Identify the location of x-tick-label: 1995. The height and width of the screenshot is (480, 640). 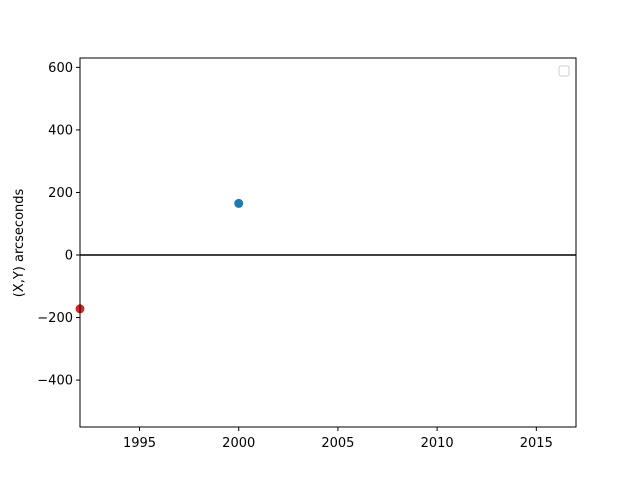
(139, 443).